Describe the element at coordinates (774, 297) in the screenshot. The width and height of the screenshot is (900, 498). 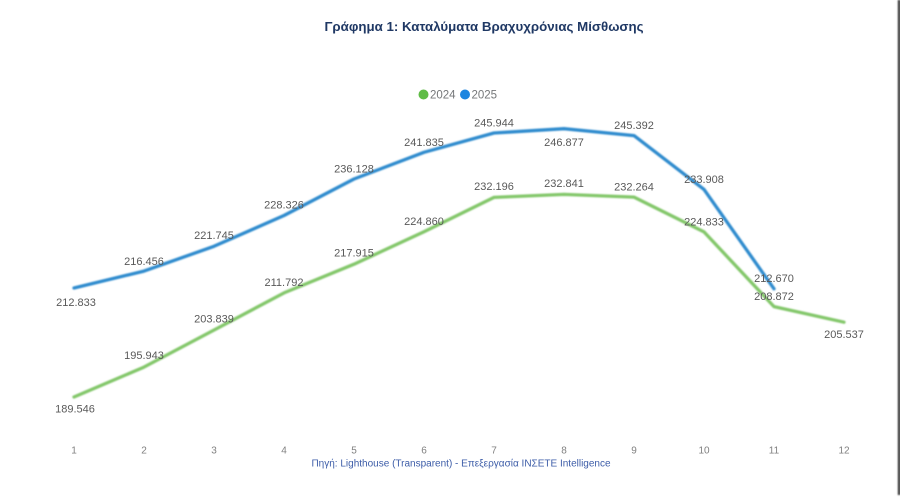
I see `svg-text: 208.872` at that location.